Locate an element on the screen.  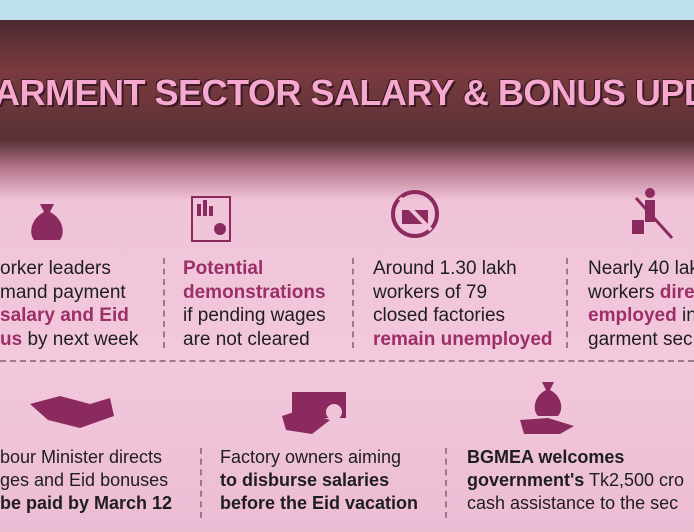
text-segment: garment sec is located at coordinates (640, 339).